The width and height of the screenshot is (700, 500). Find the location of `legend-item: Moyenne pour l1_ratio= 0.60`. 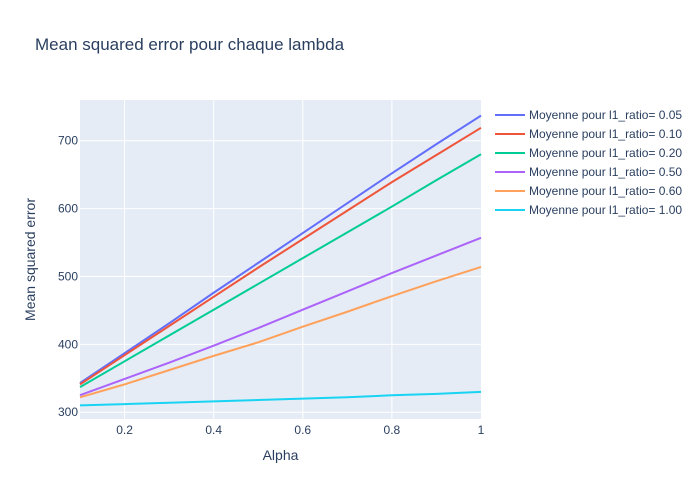

legend-item: Moyenne pour l1_ratio= 0.60 is located at coordinates (588, 191).